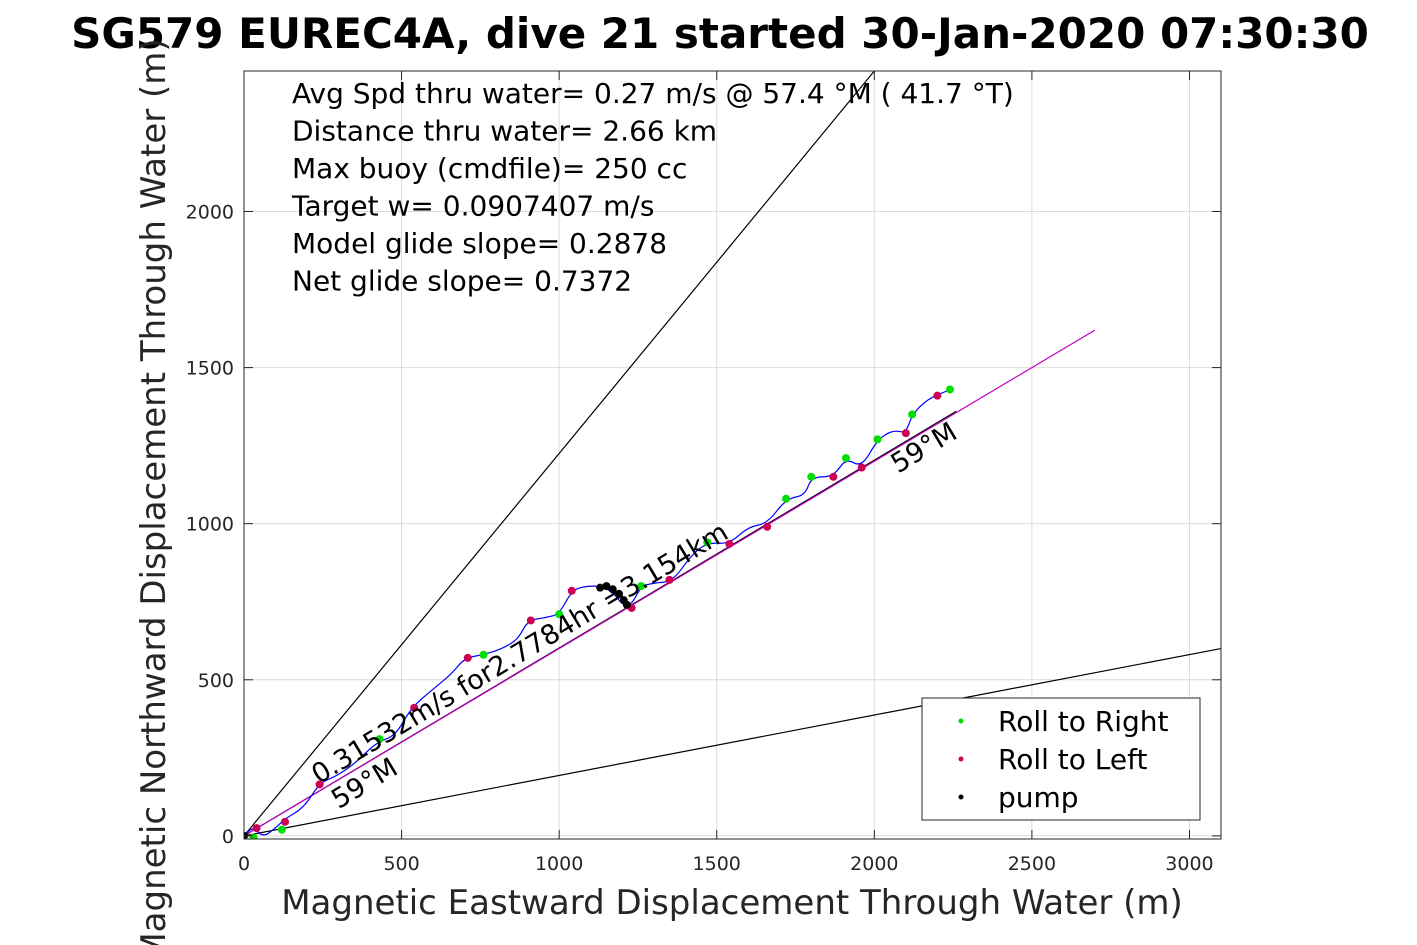  Describe the element at coordinates (717, 864) in the screenshot. I see `x-tick-label: 1500` at that location.